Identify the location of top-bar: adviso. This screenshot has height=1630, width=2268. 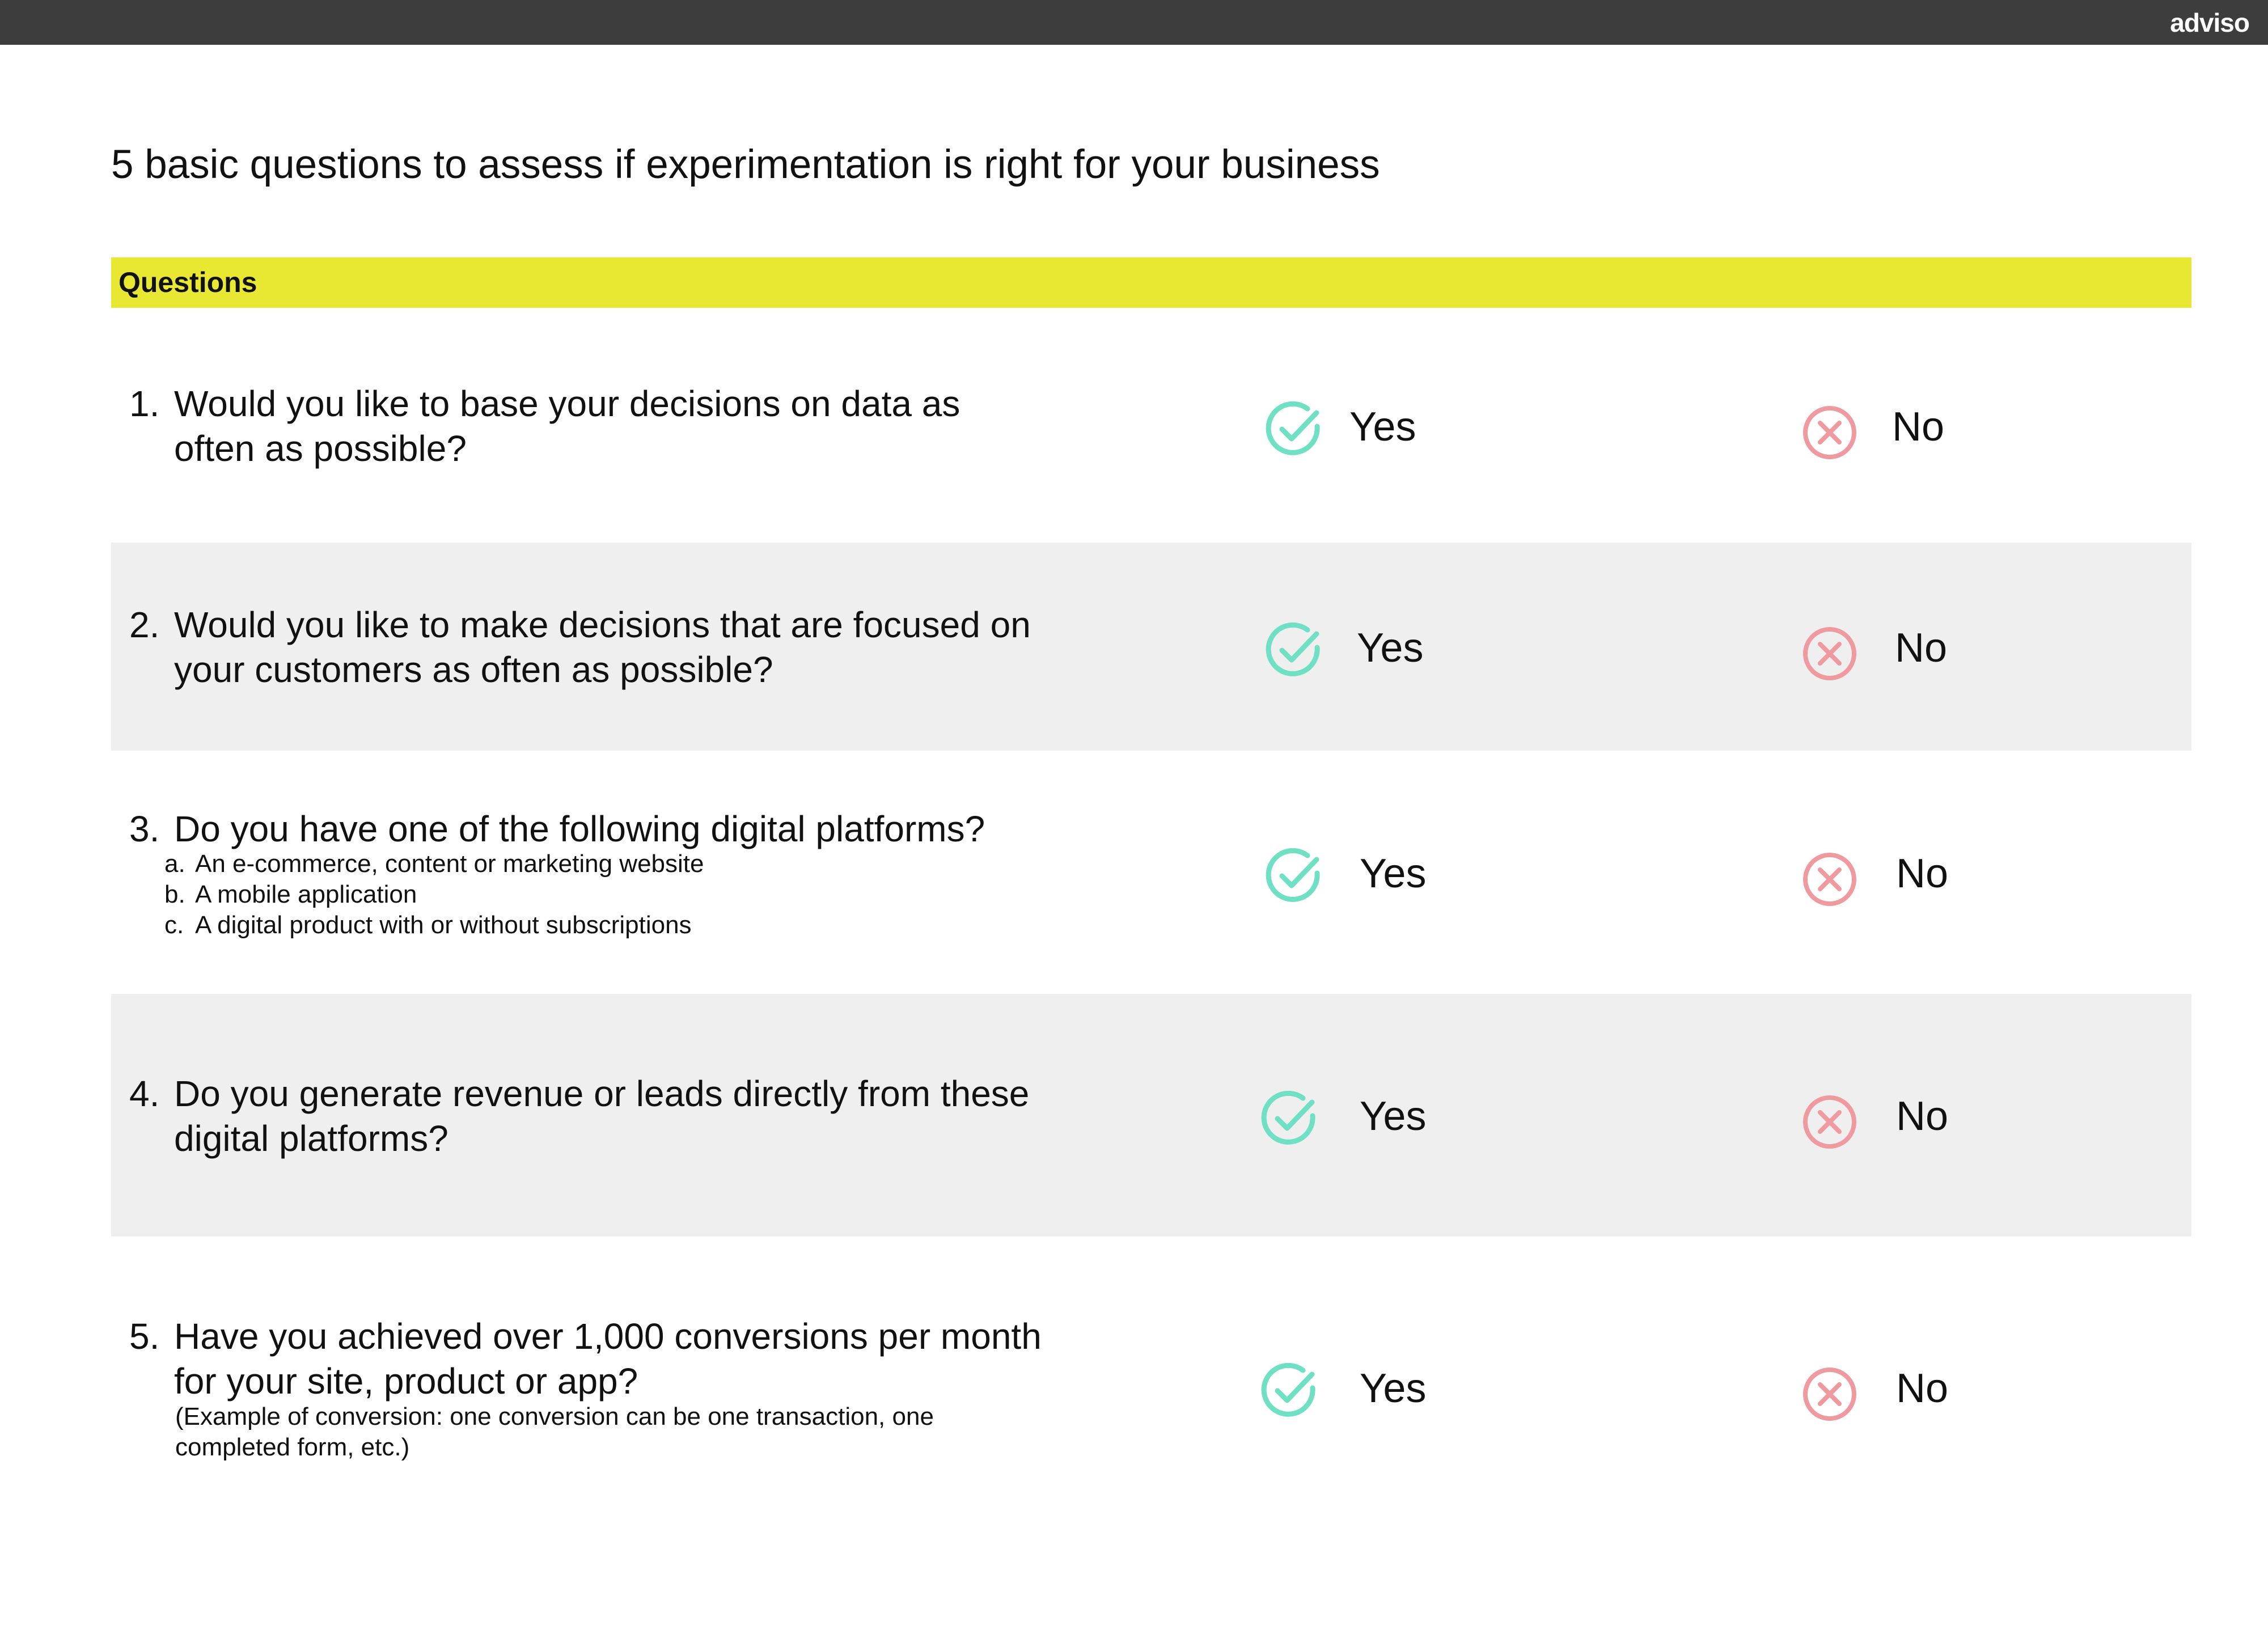
(1134, 23).